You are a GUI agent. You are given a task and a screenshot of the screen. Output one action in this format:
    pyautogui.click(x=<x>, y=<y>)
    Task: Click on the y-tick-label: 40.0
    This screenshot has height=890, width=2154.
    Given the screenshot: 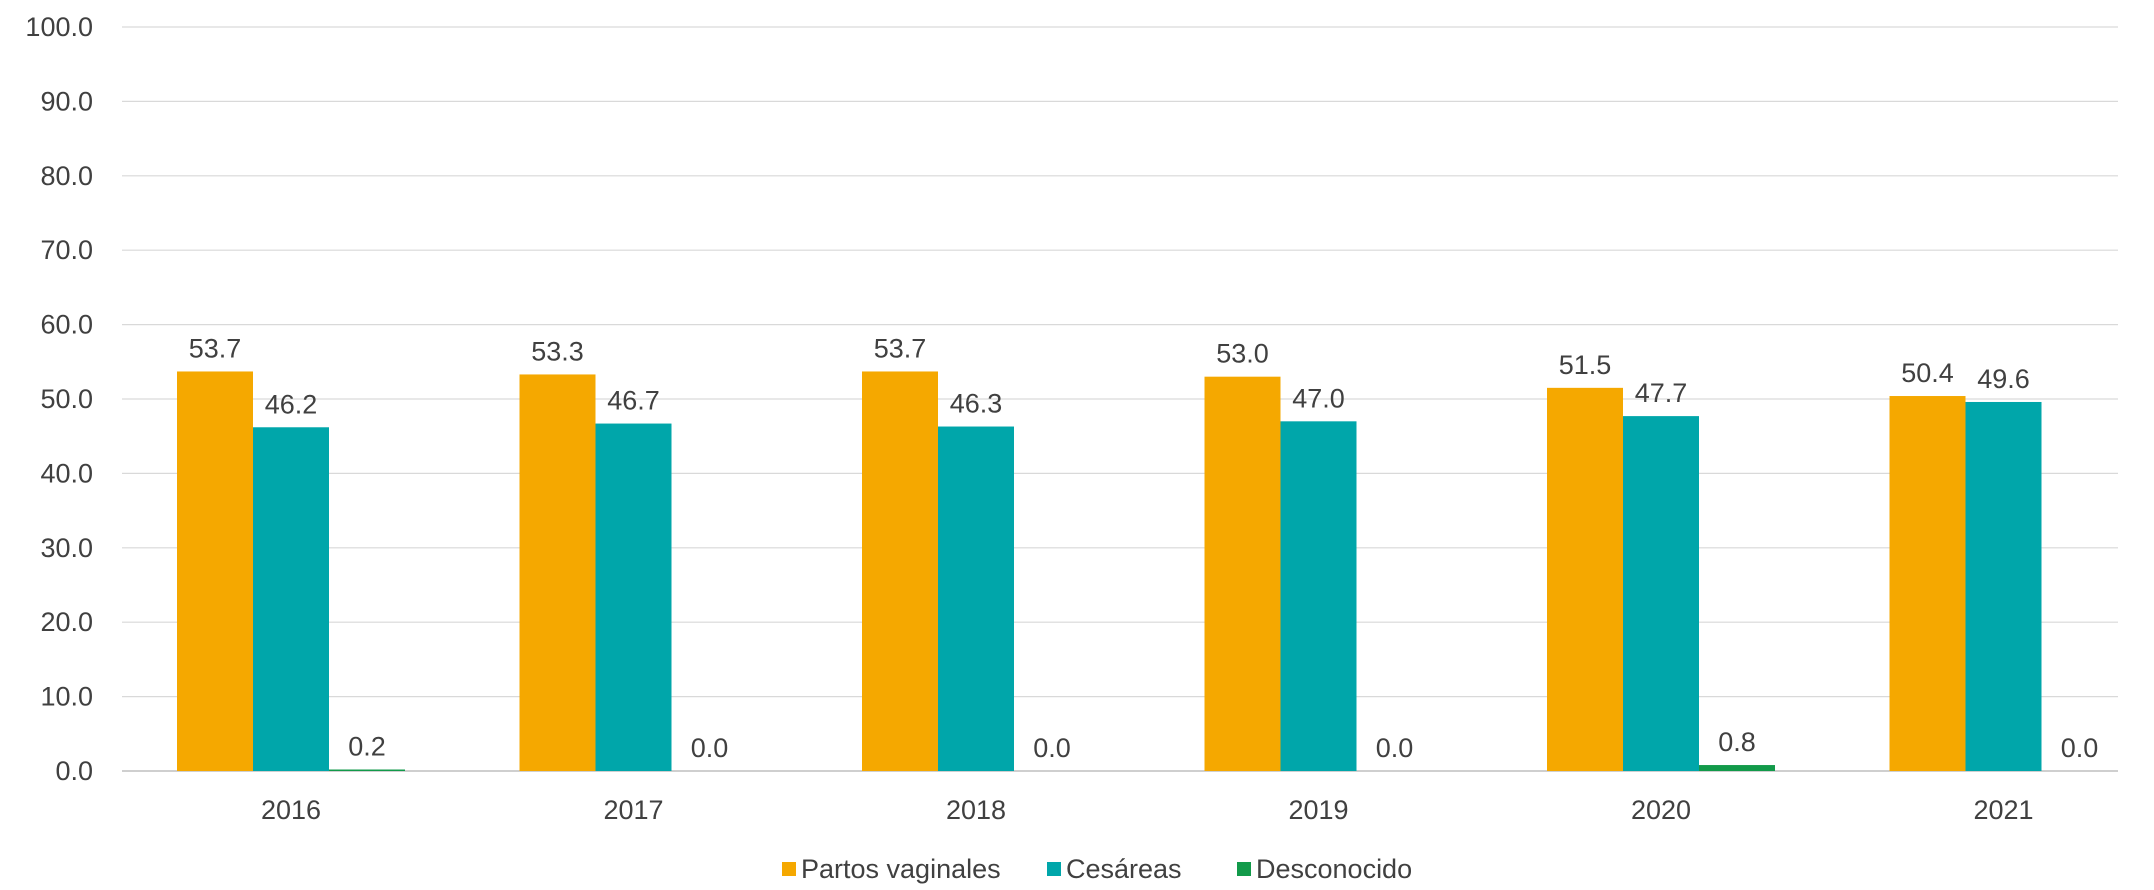 What is the action you would take?
    pyautogui.click(x=66, y=473)
    